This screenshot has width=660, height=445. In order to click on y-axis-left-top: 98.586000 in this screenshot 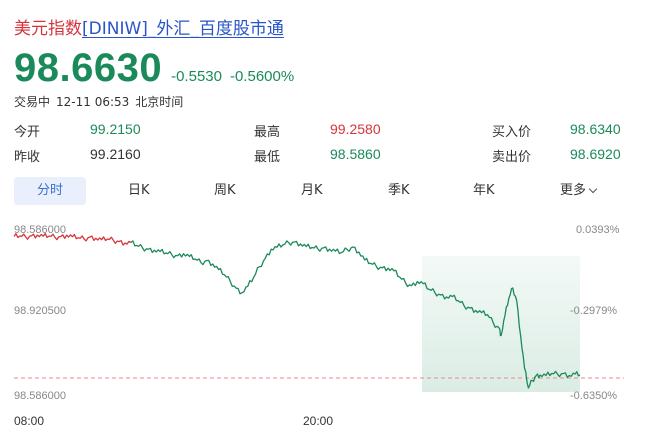, I will do `click(40, 230)`.